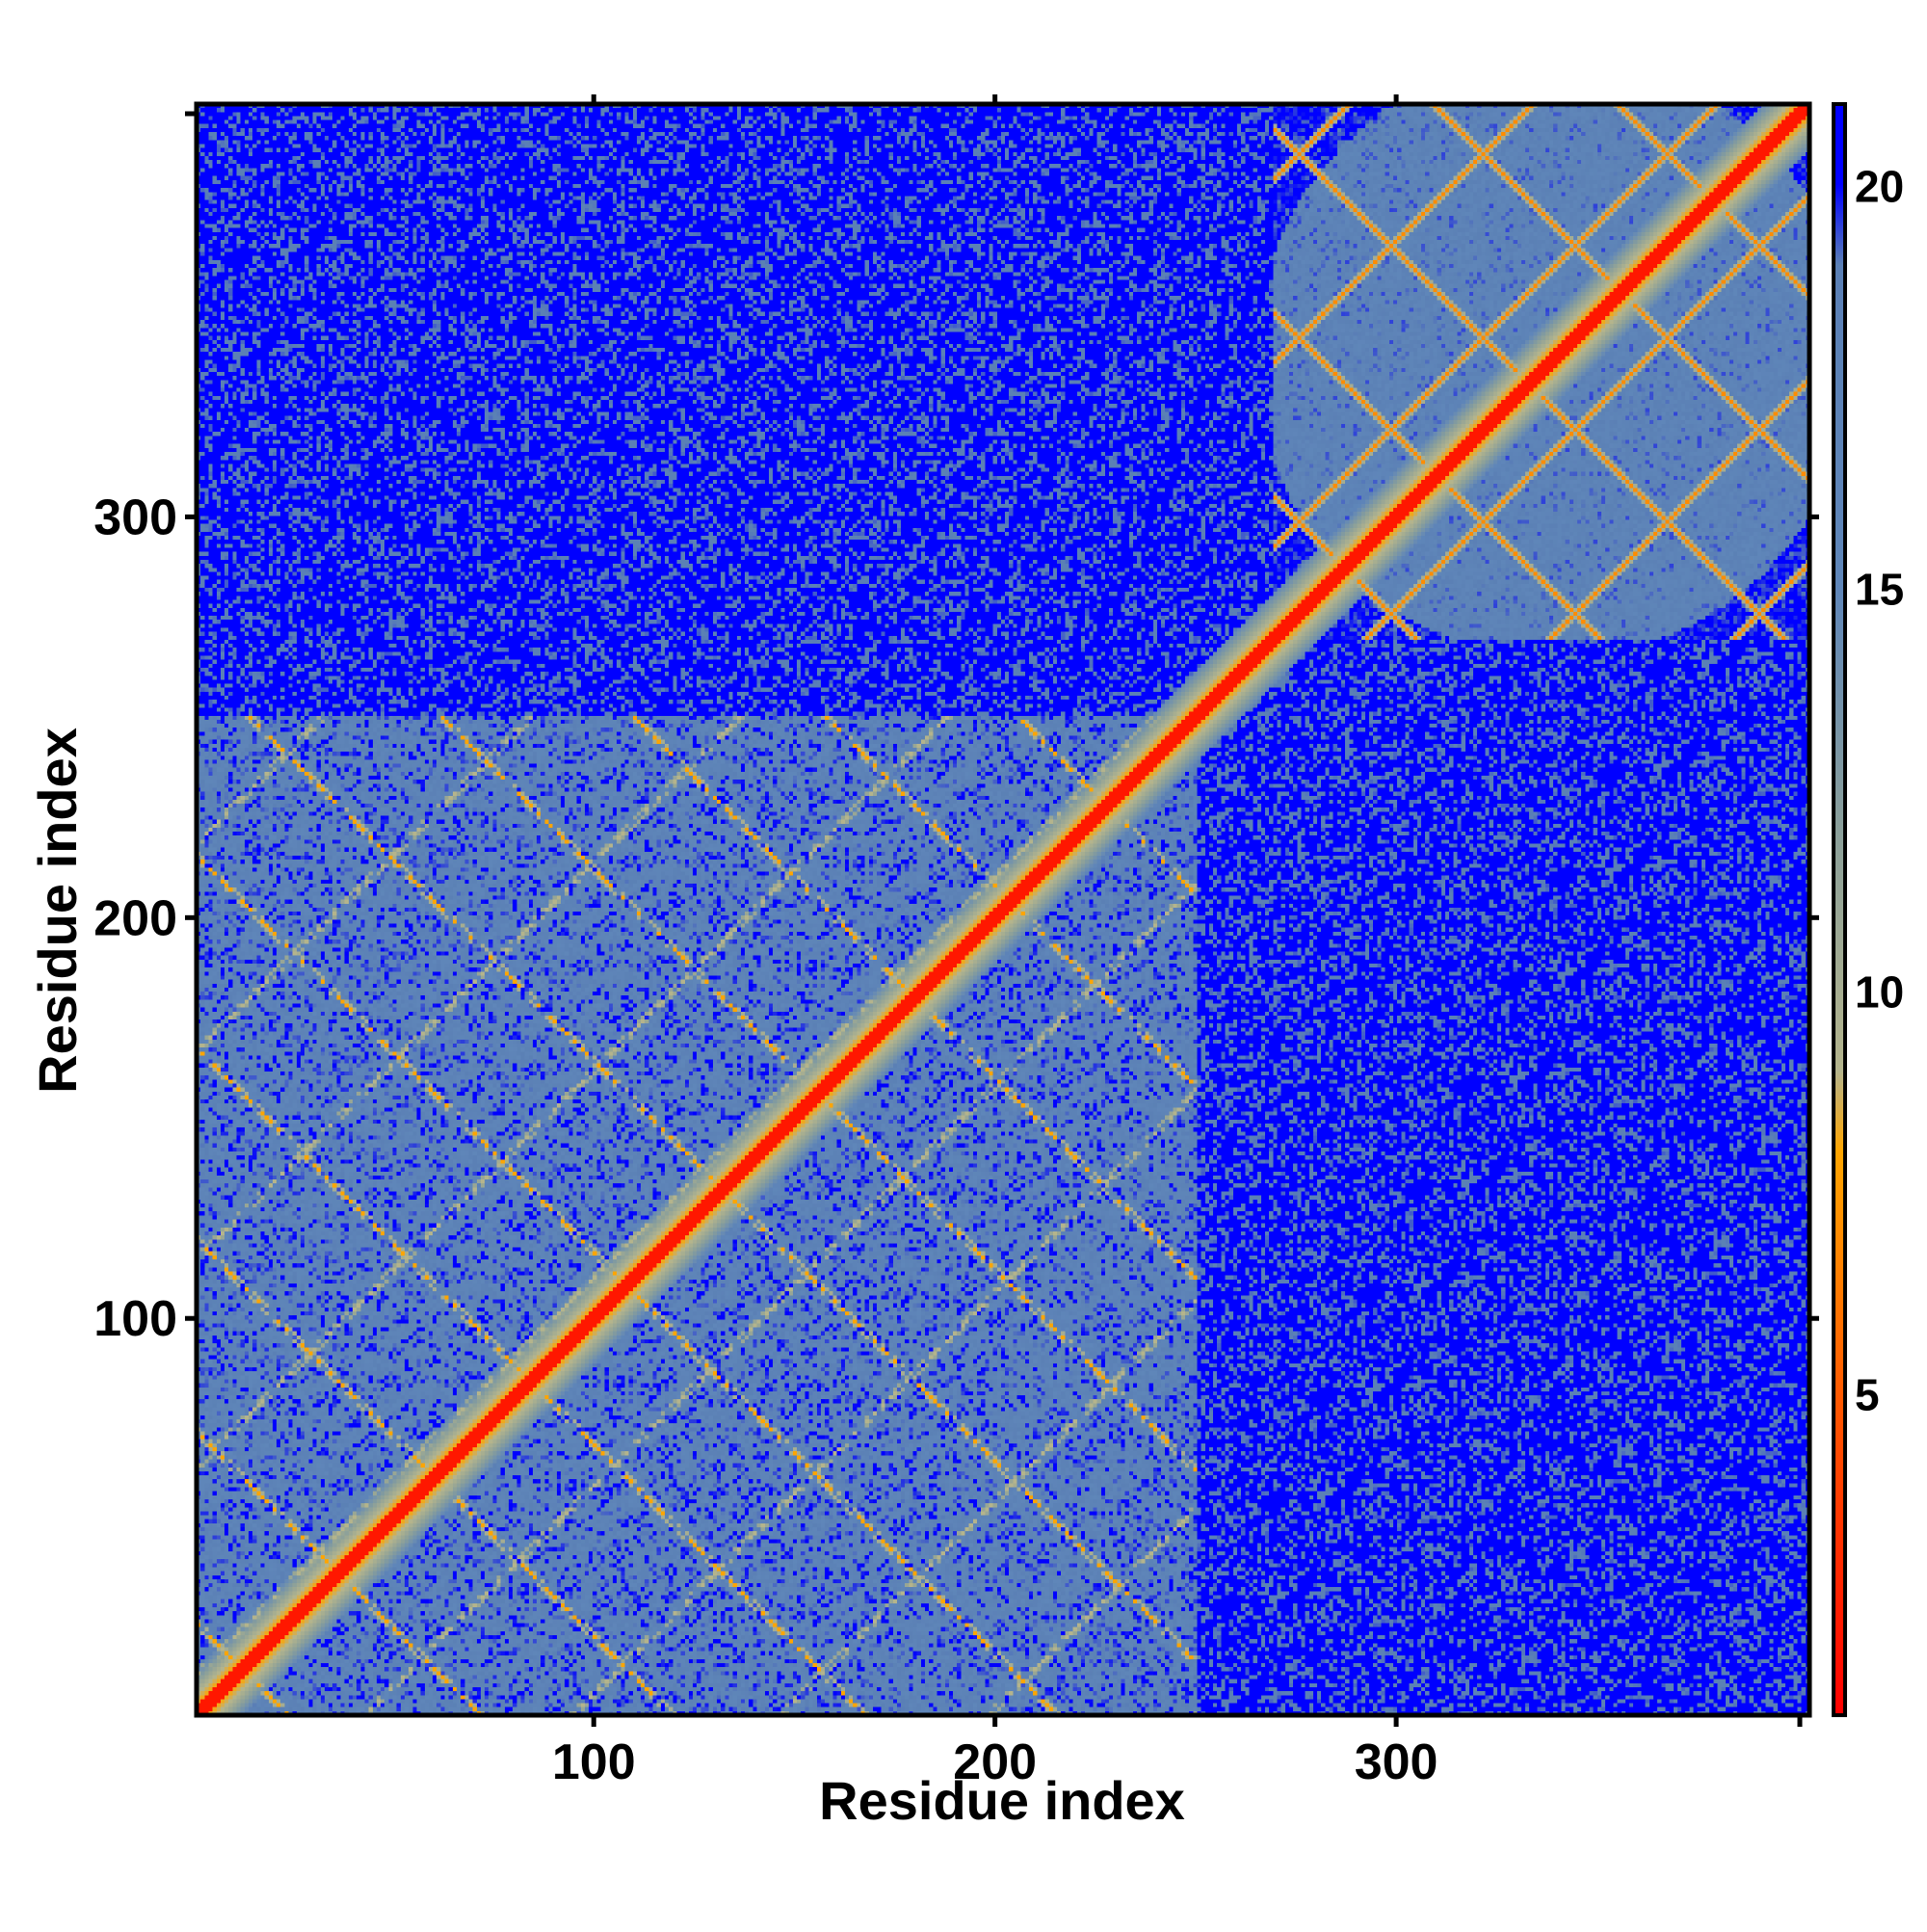  What do you see at coordinates (135, 918) in the screenshot?
I see `y-tick-label: 200` at bounding box center [135, 918].